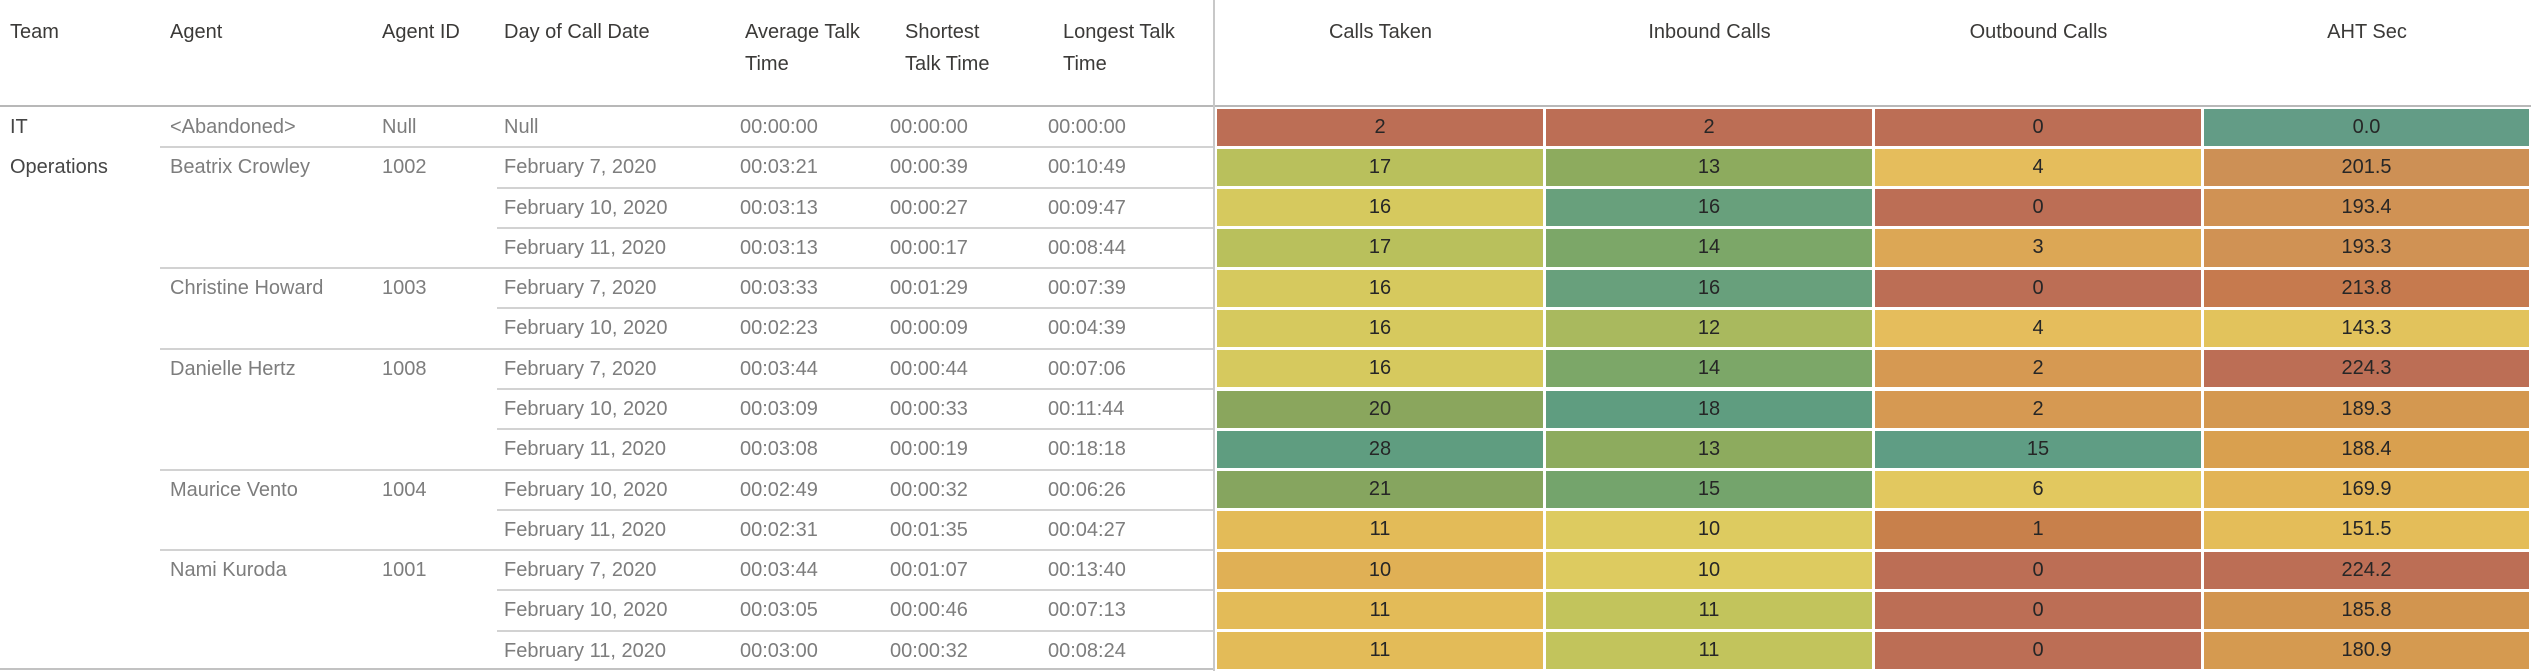  Describe the element at coordinates (929, 328) in the screenshot. I see `shortest-talk-cell: 00:00:09` at that location.